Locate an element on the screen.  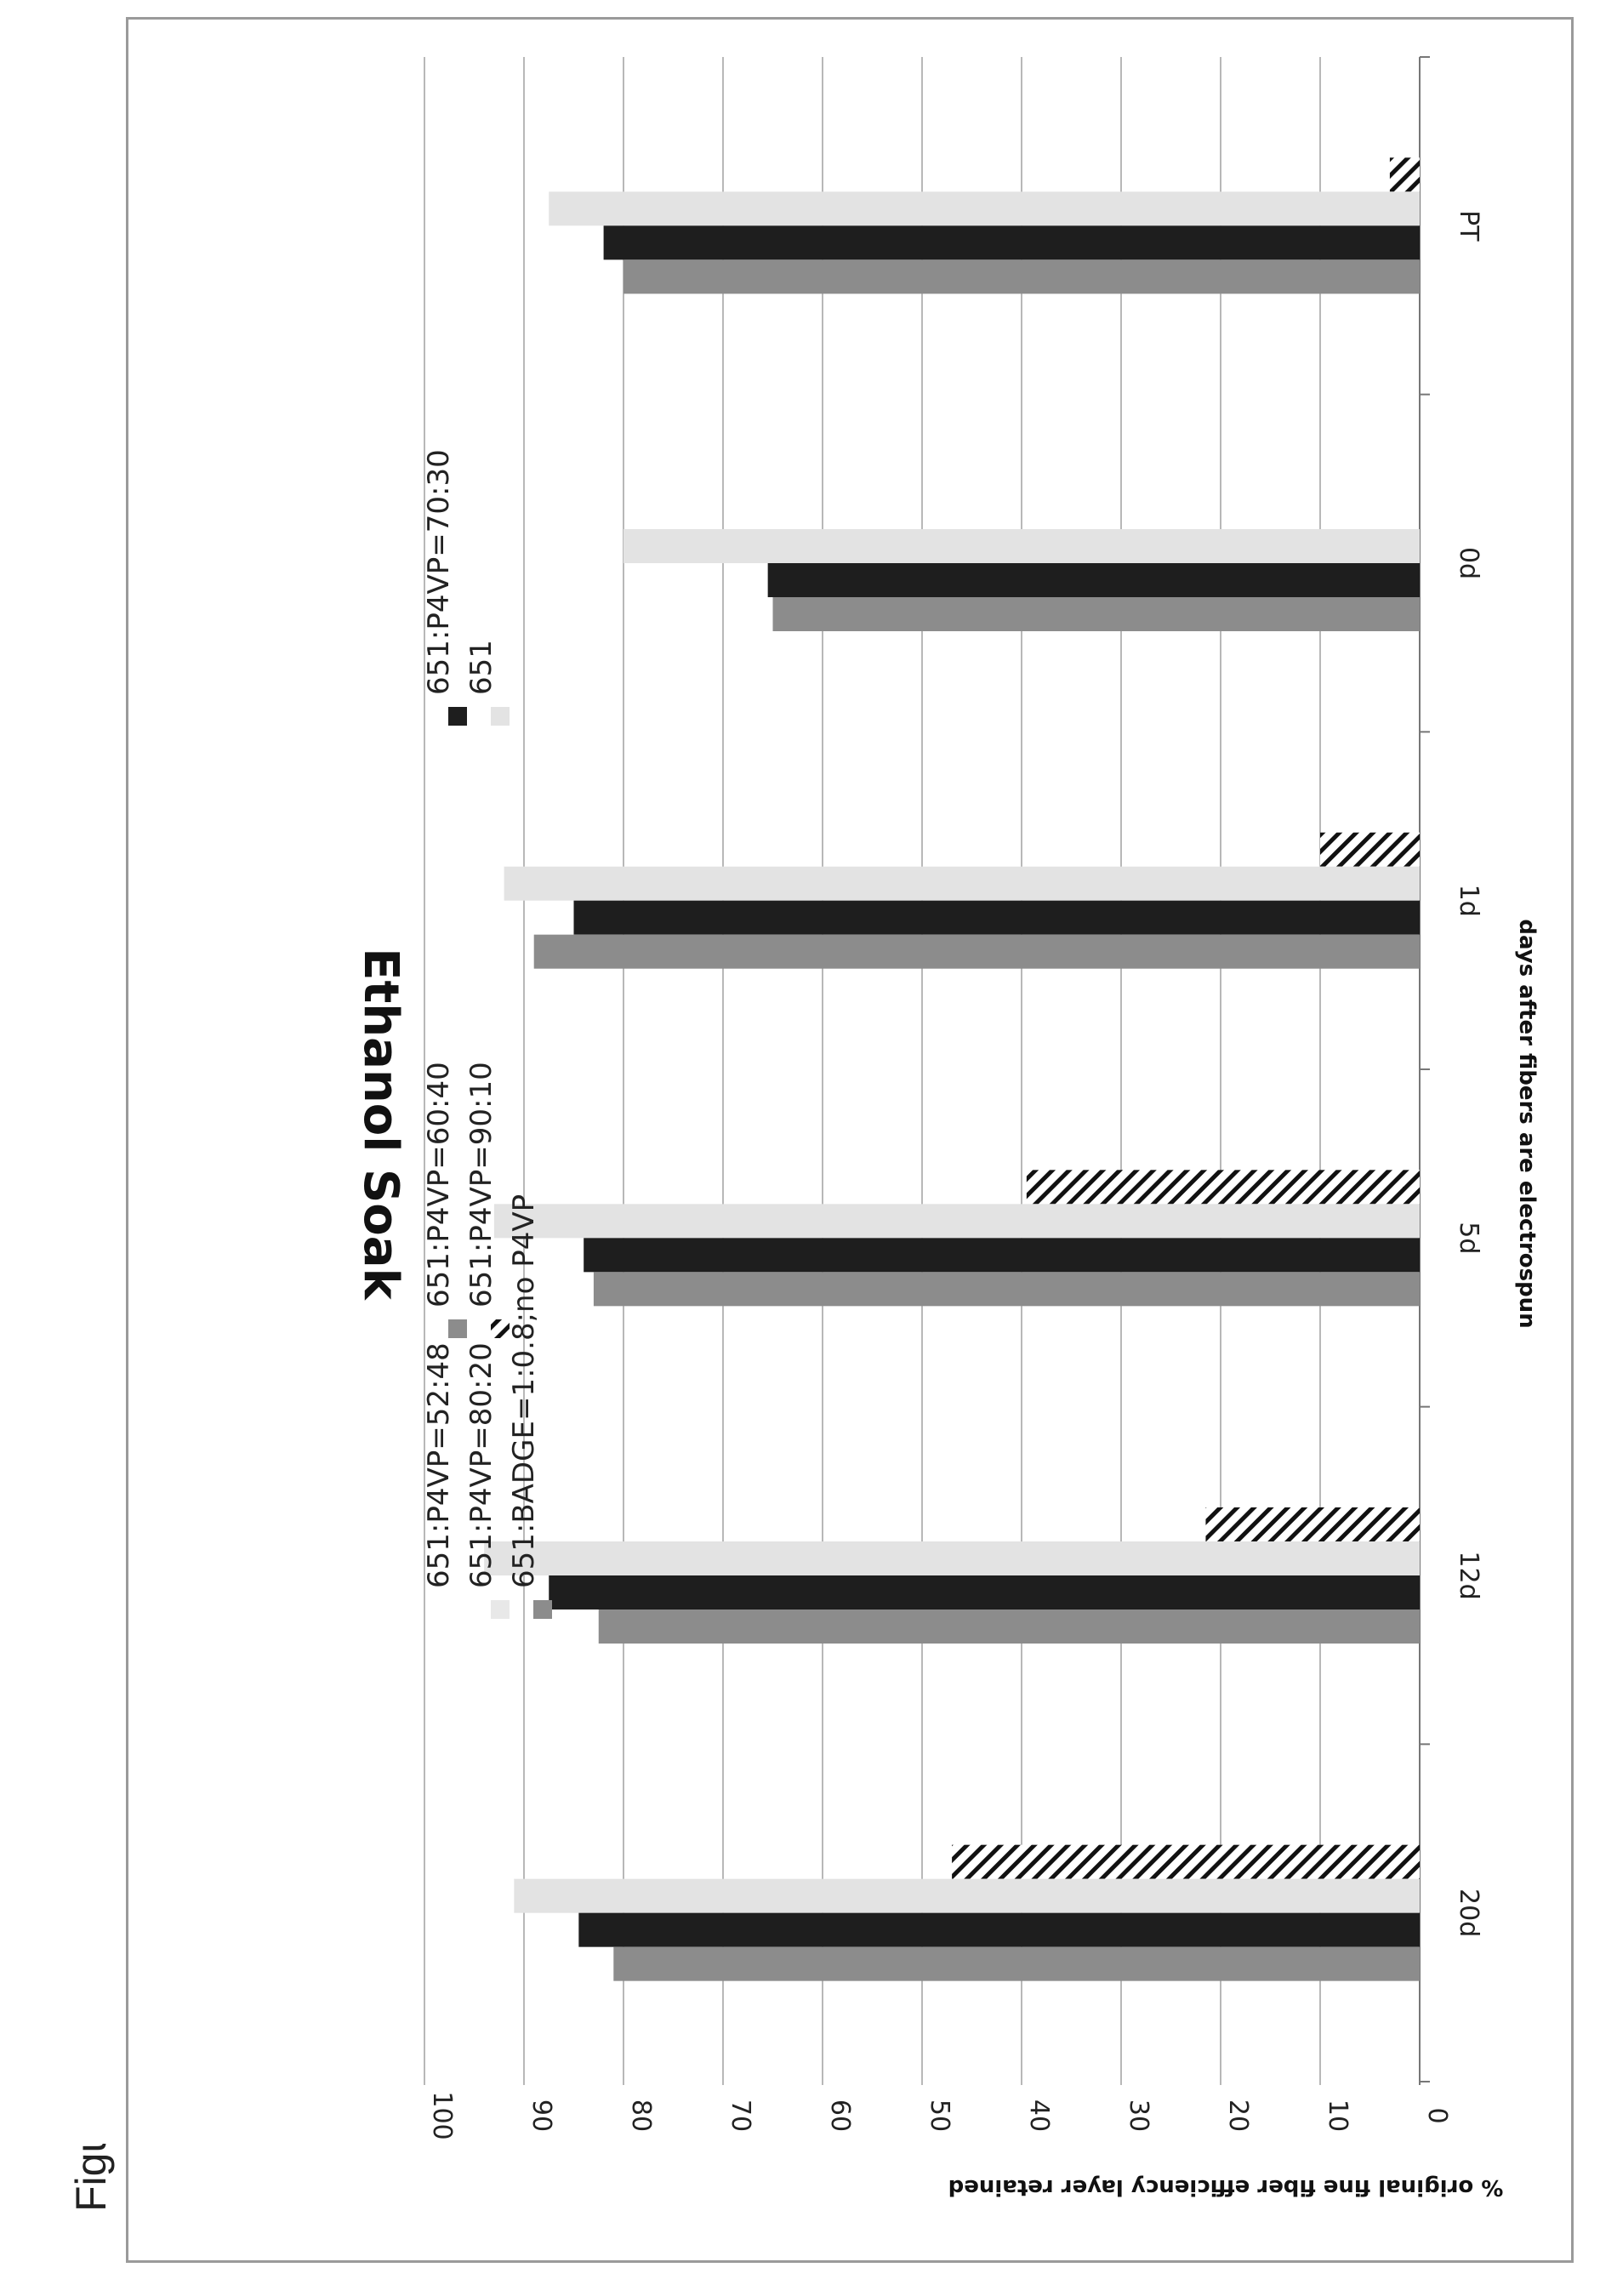
legend-label: 651:P4VP=60:40 is located at coordinates (439, 1185).